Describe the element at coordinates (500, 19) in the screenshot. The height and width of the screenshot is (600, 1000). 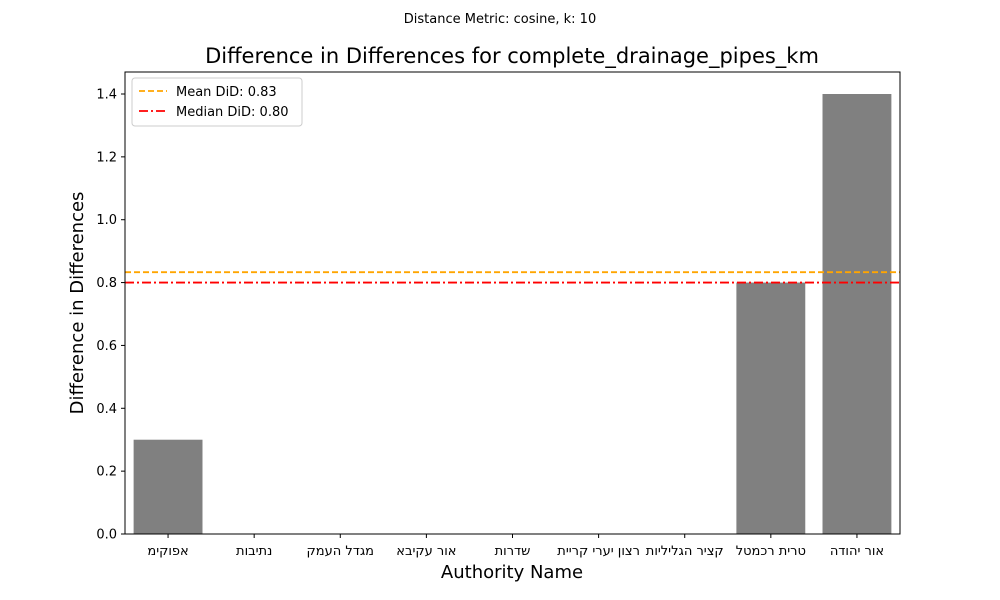
I see `suptitle: Distance Metric: cosine, k: 10` at that location.